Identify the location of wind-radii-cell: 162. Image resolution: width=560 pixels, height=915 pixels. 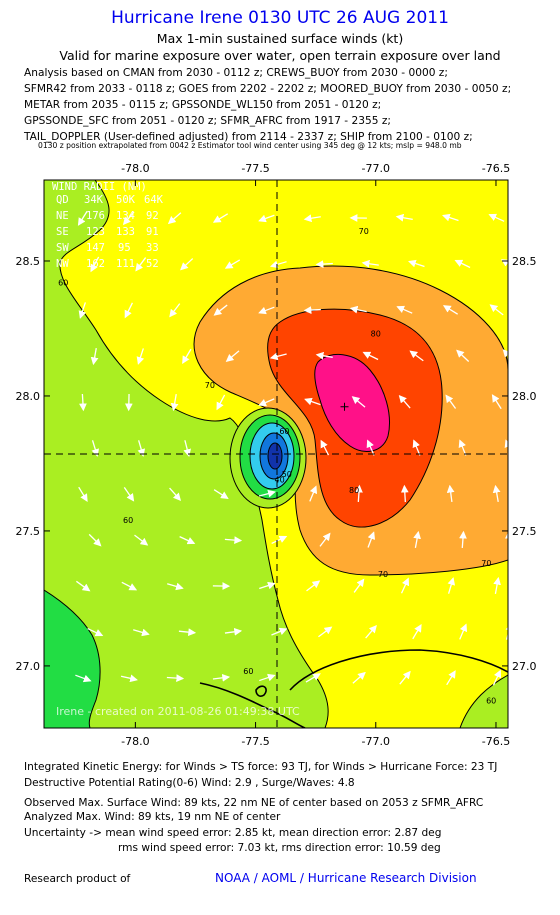
(95, 264).